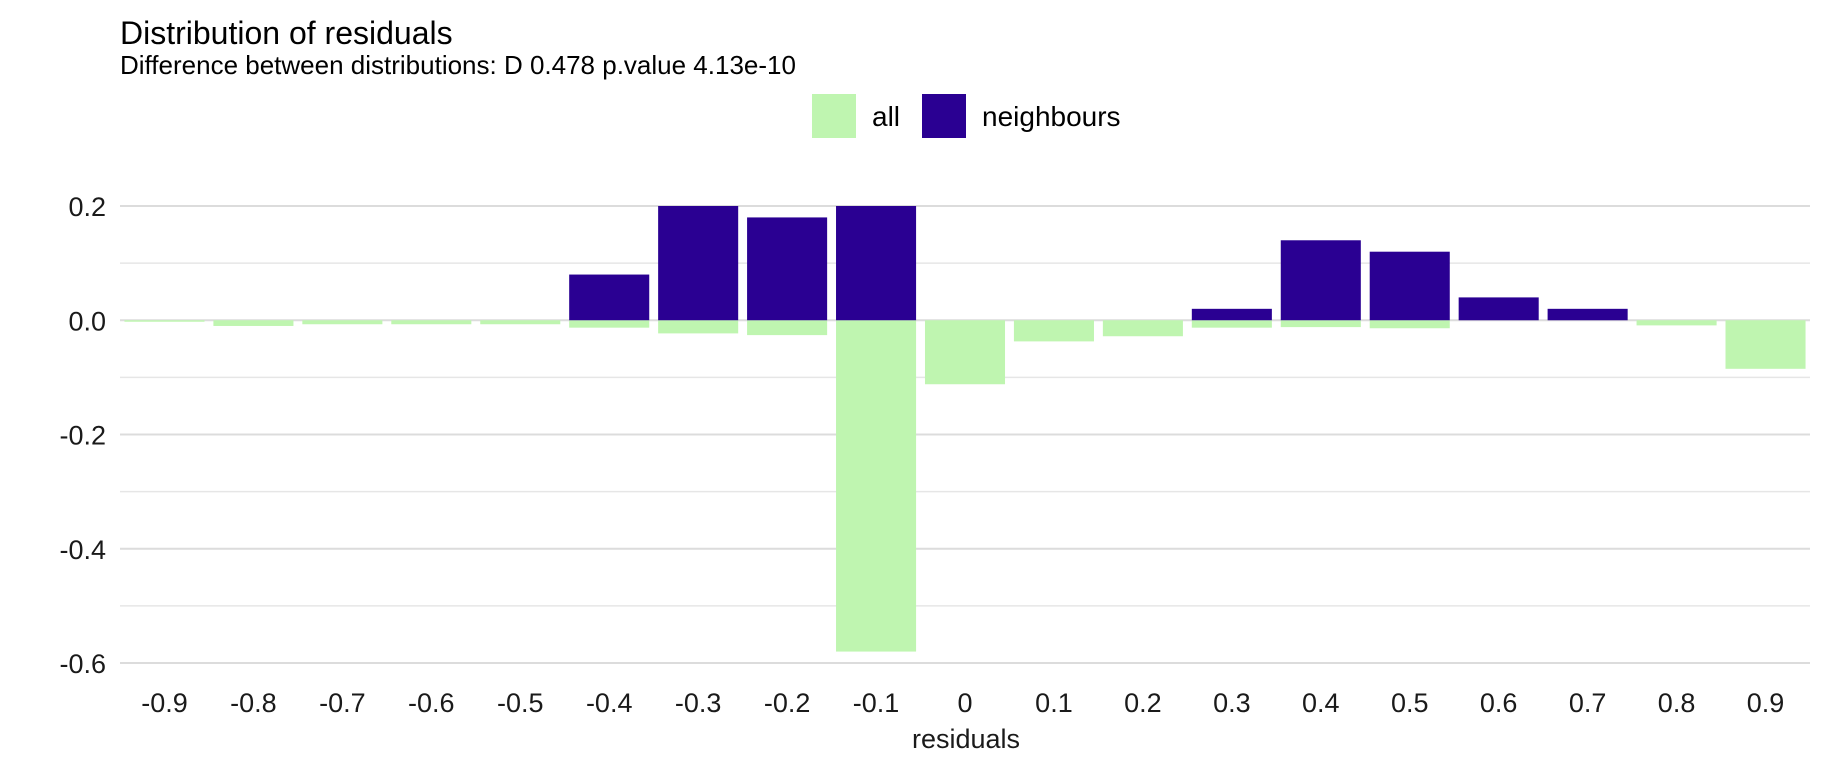 Image resolution: width=1824 pixels, height=768 pixels. Describe the element at coordinates (1410, 703) in the screenshot. I see `x-tick-label: 0.5` at that location.